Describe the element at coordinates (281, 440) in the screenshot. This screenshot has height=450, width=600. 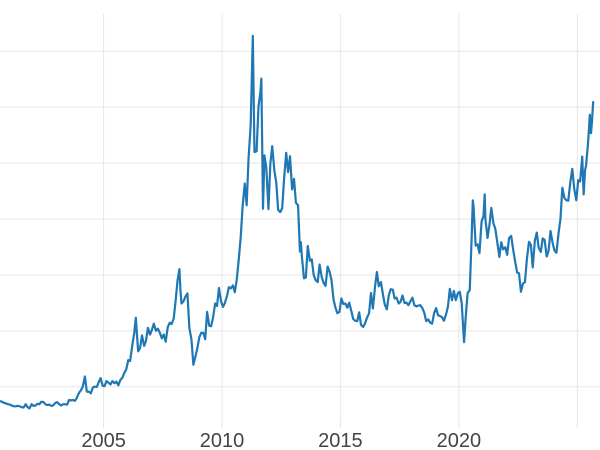
I see `x-axis-tick-labels: 2005 2010 2015 2020` at that location.